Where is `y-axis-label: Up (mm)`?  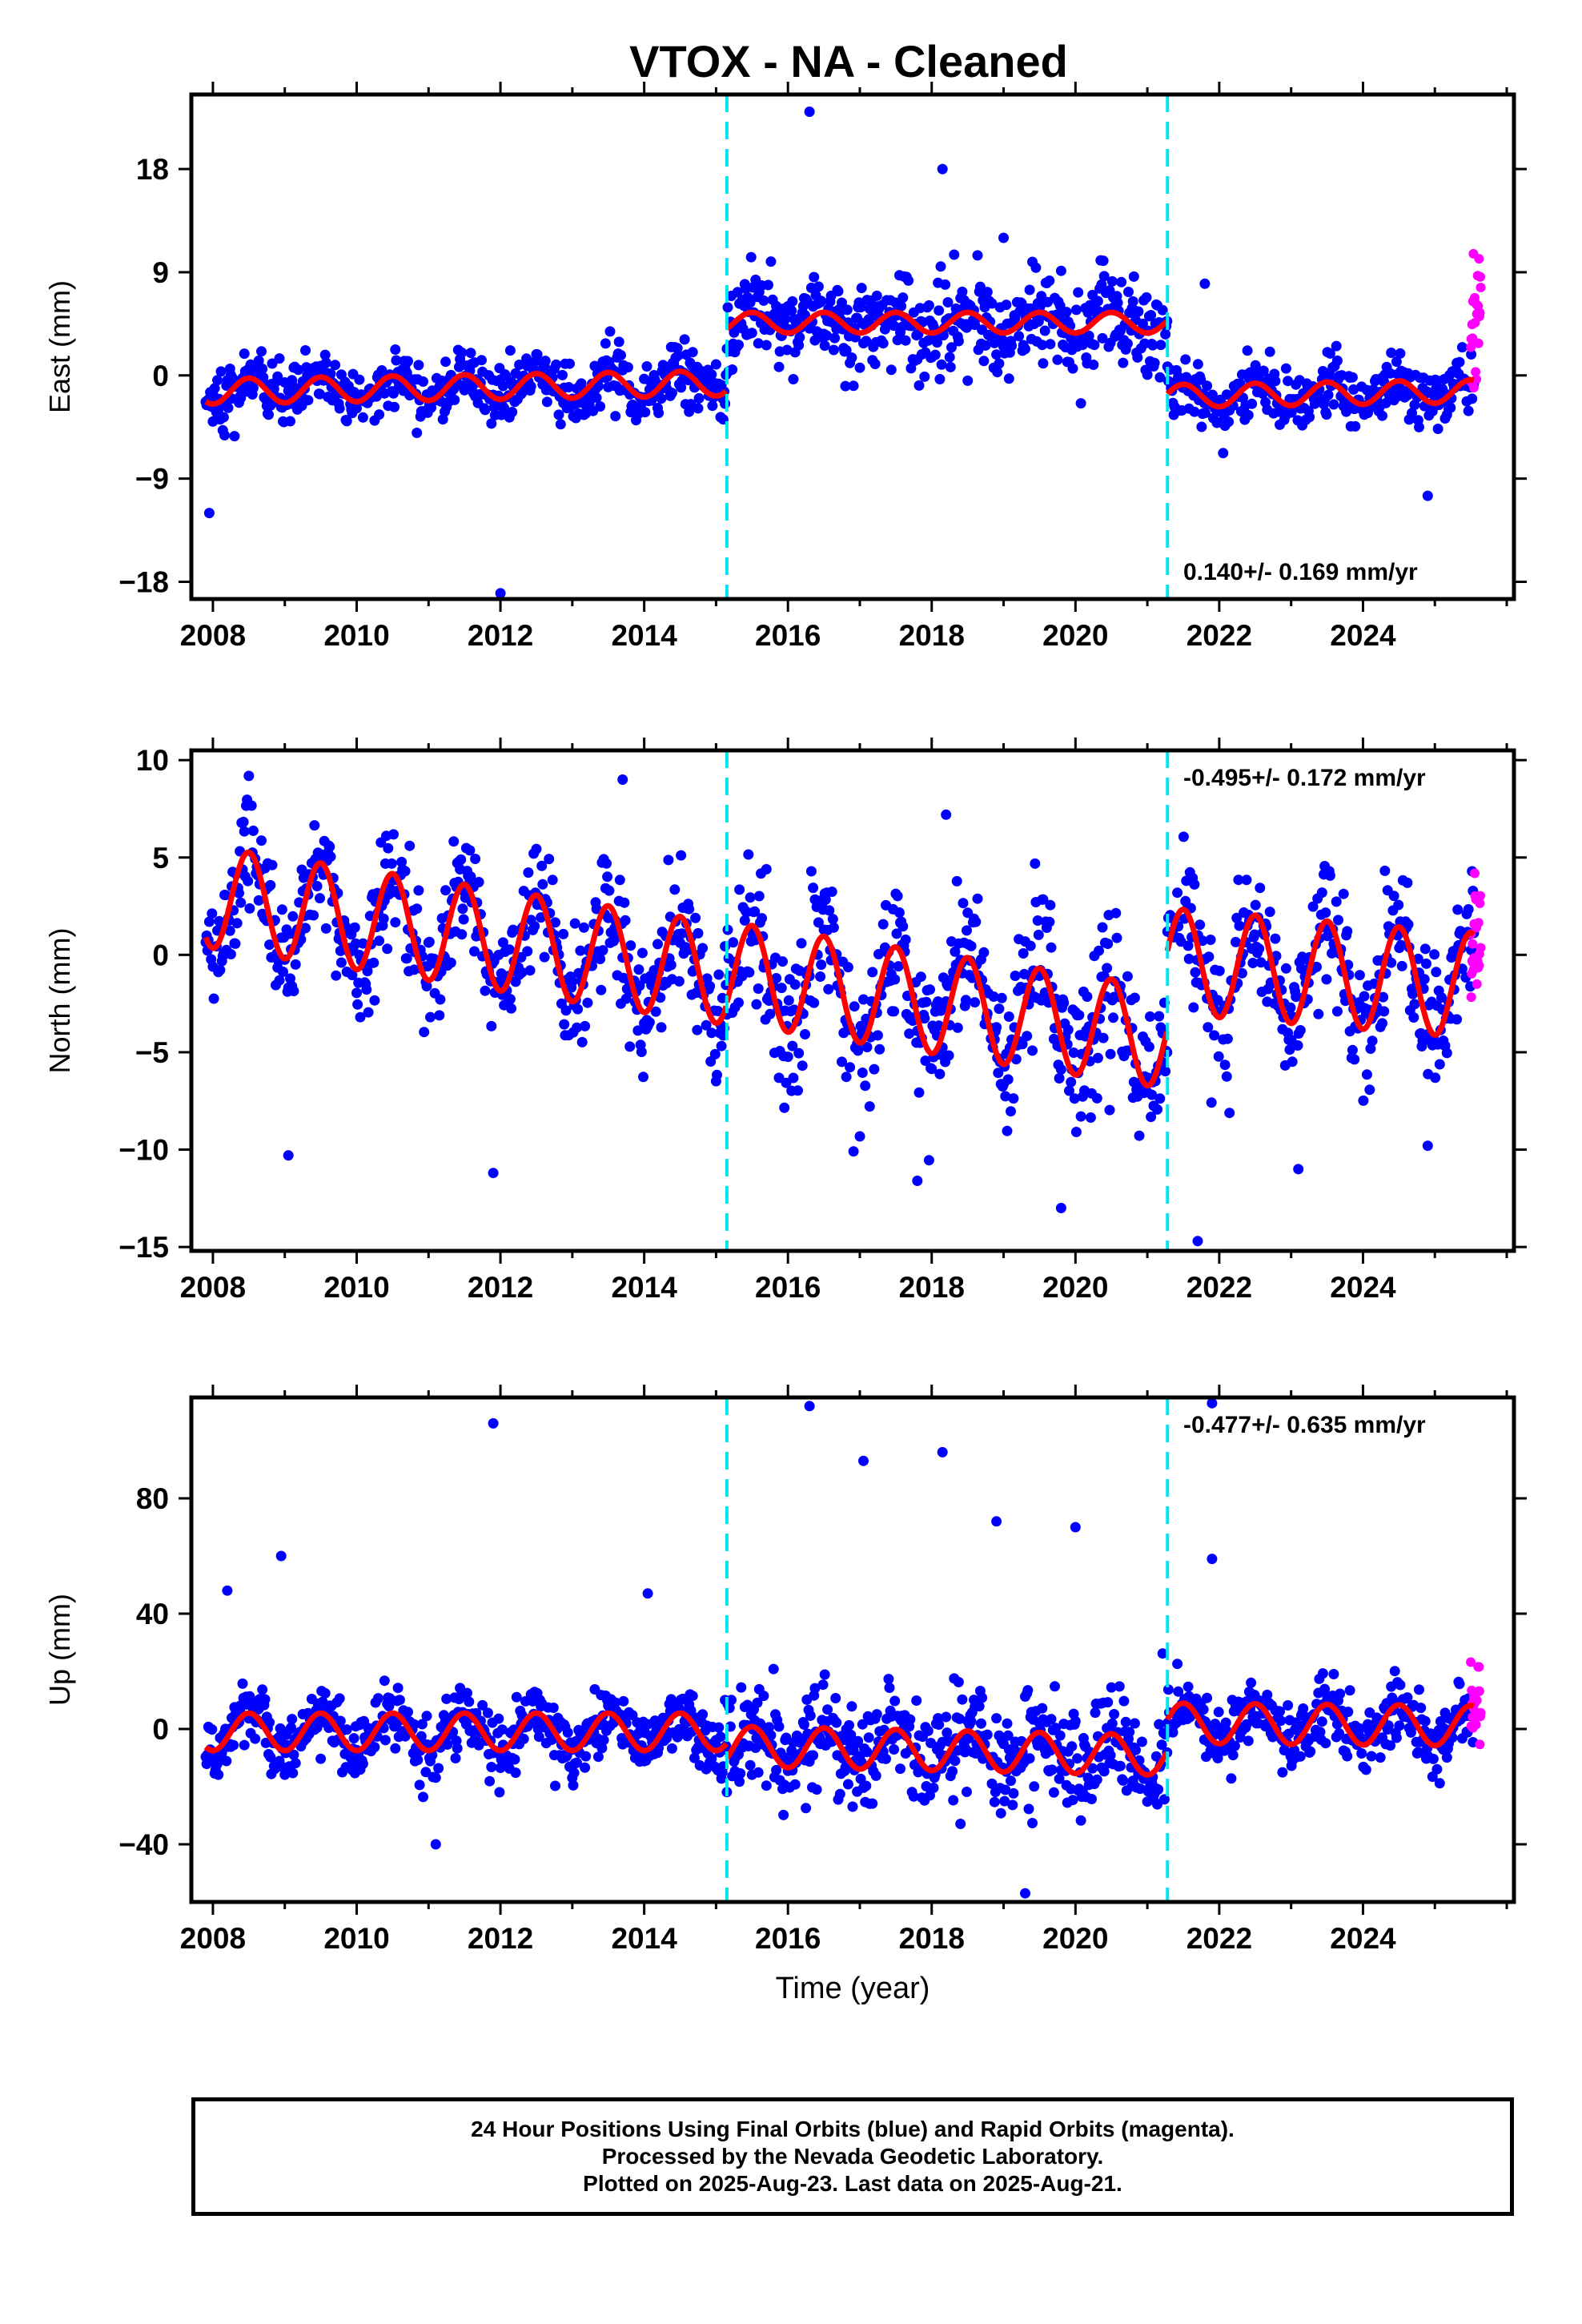 y-axis-label: Up (mm) is located at coordinates (59, 1650).